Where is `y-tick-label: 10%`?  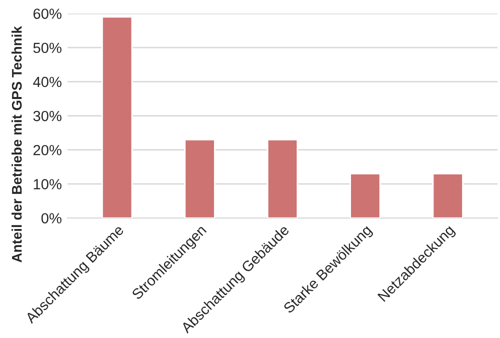
y-tick-label: 10% is located at coordinates (48, 184).